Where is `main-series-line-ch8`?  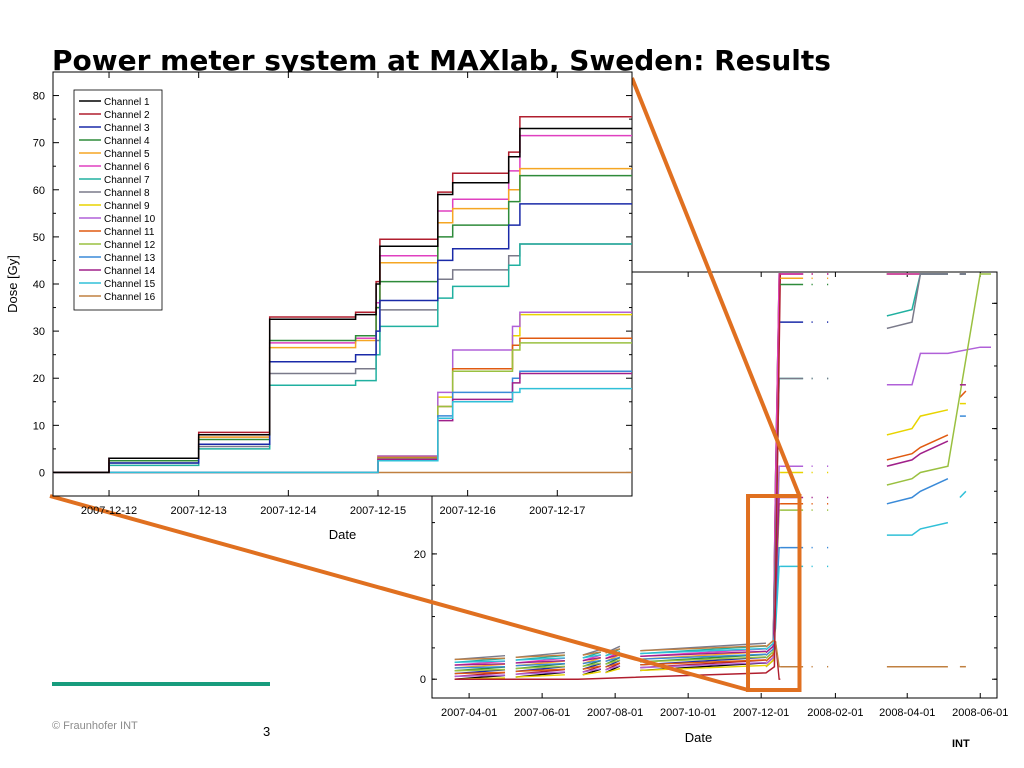
main-series-line-ch8 is located at coordinates (917, 301).